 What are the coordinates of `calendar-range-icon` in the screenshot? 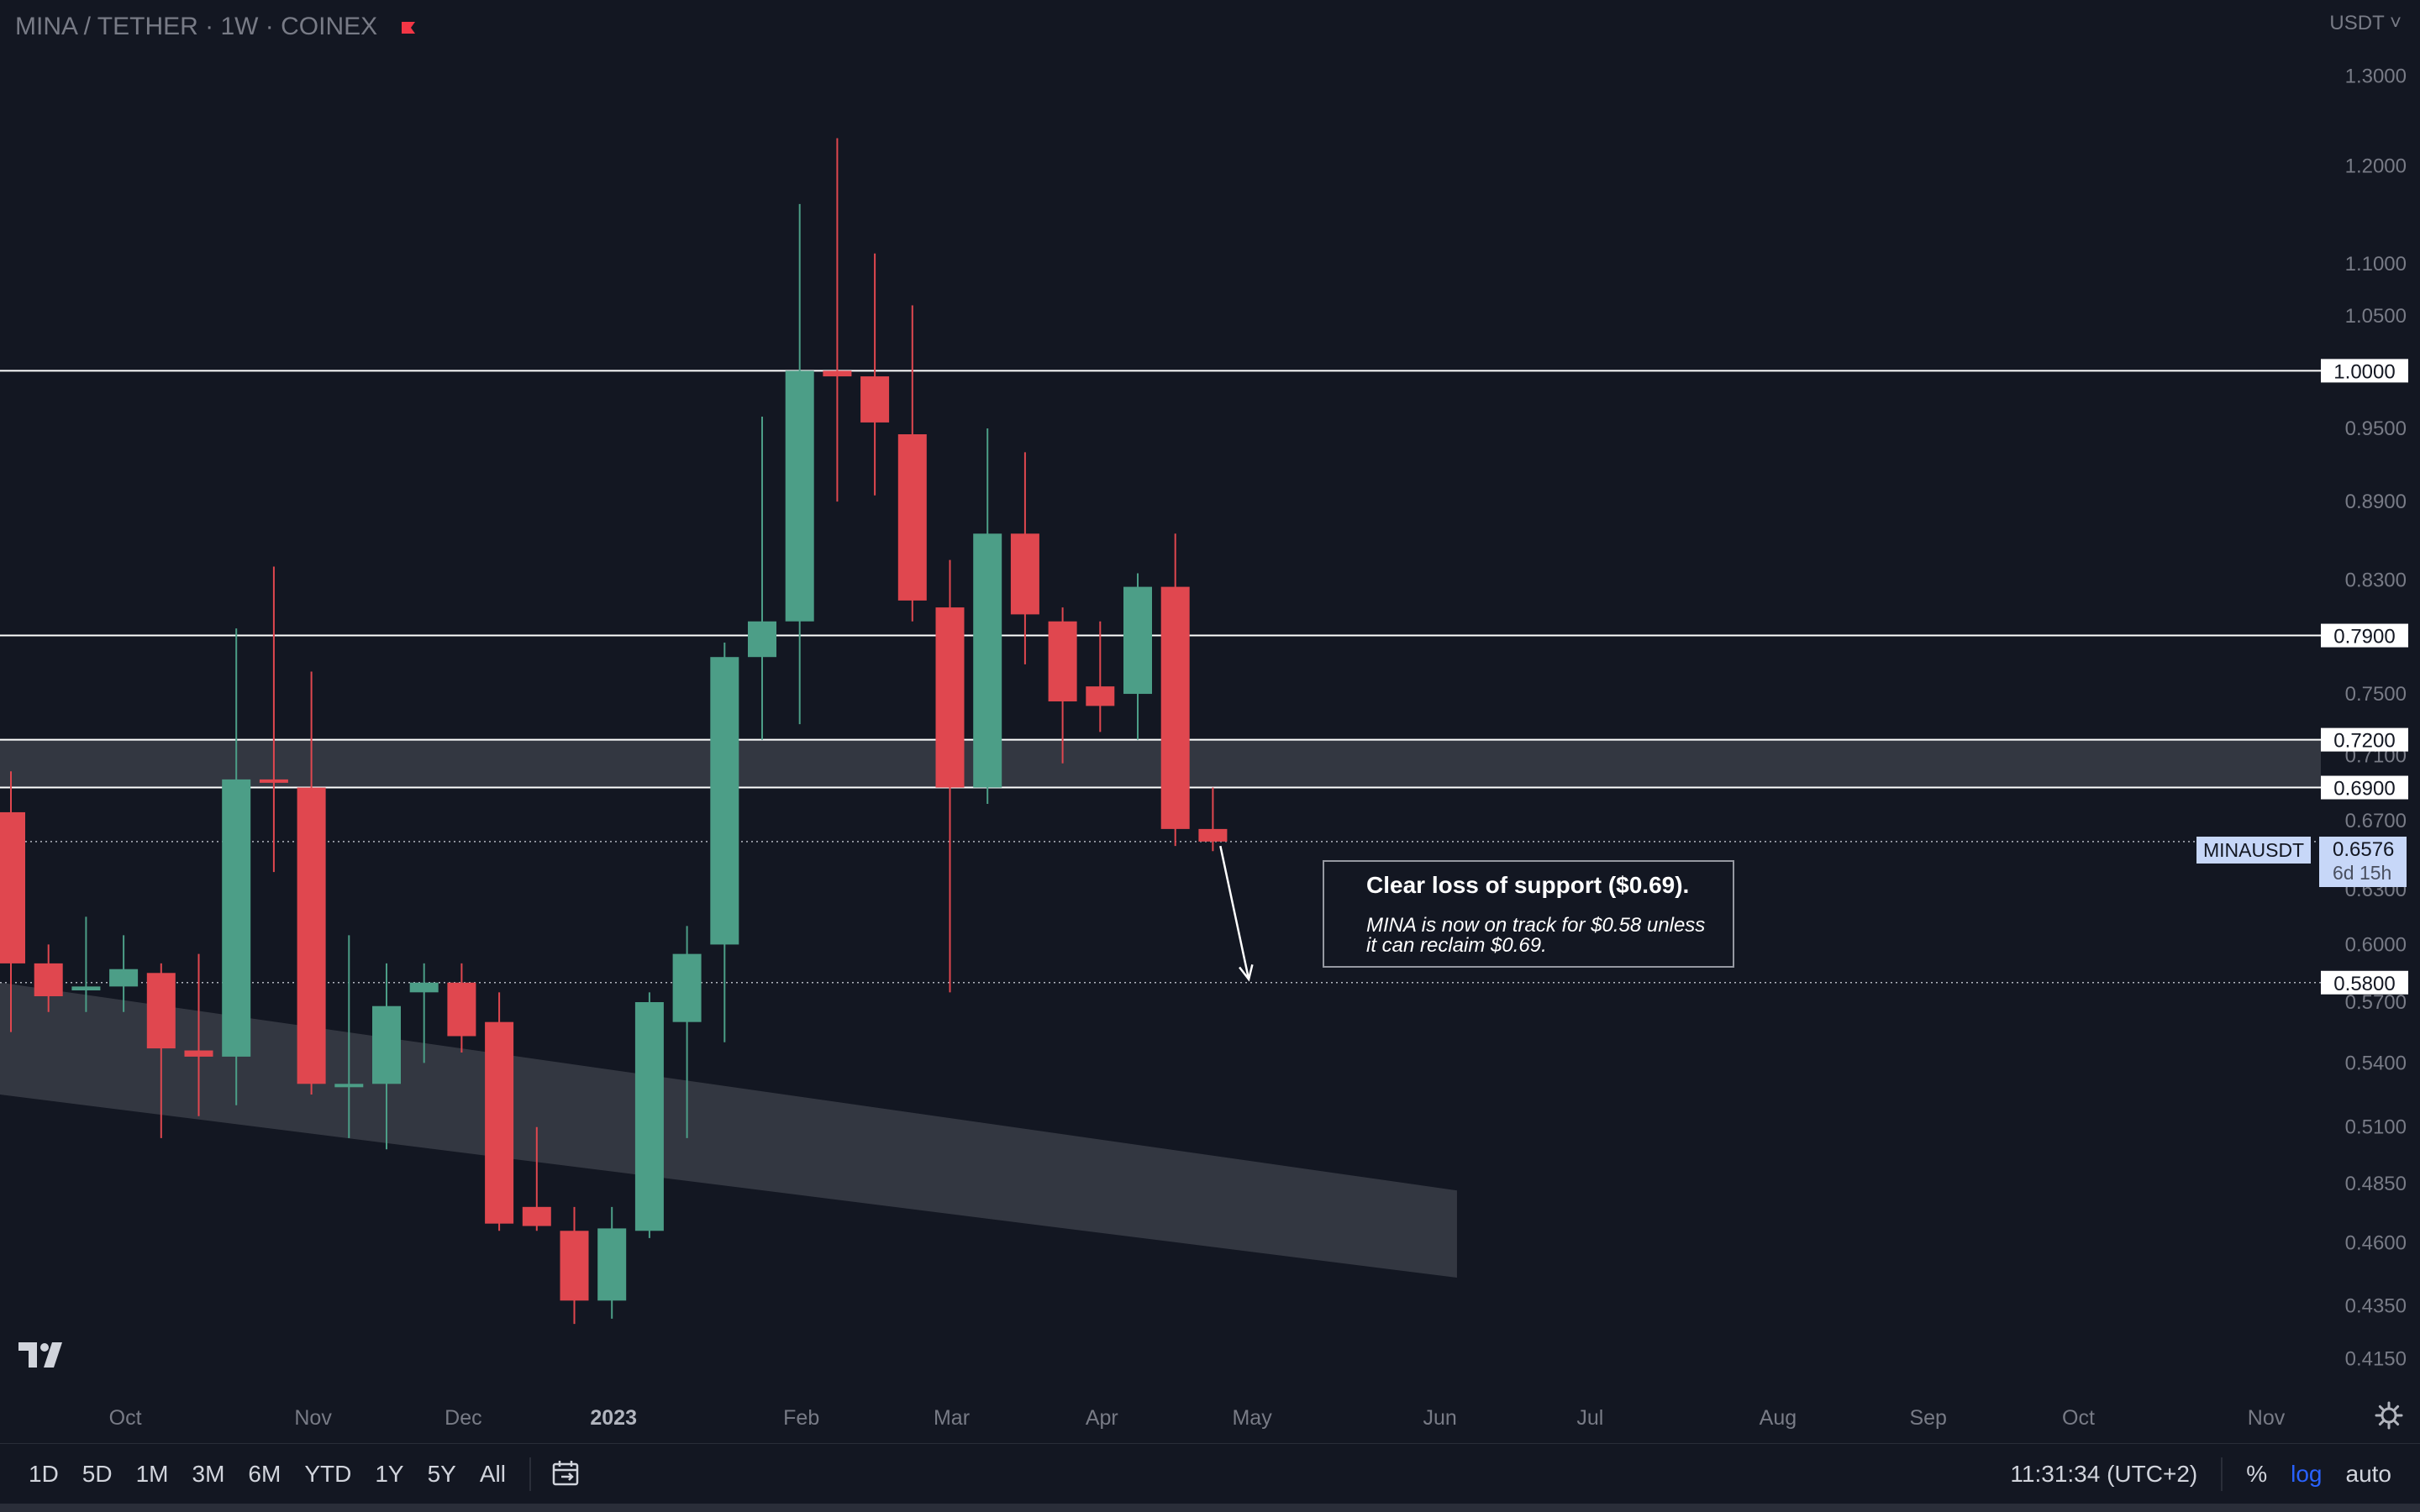 It's located at (567, 1474).